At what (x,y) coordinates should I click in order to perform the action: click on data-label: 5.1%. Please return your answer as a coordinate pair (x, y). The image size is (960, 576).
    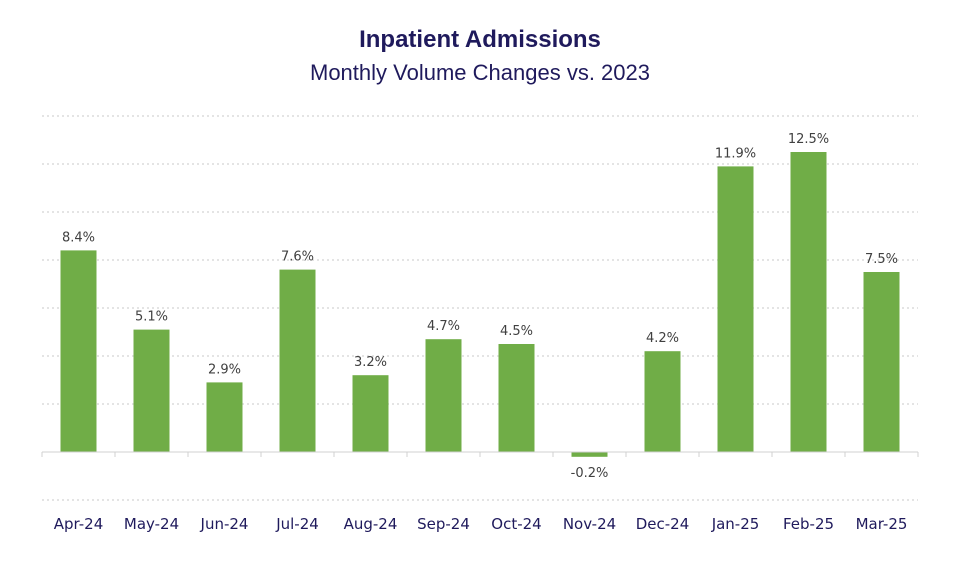
    Looking at the image, I should click on (151, 317).